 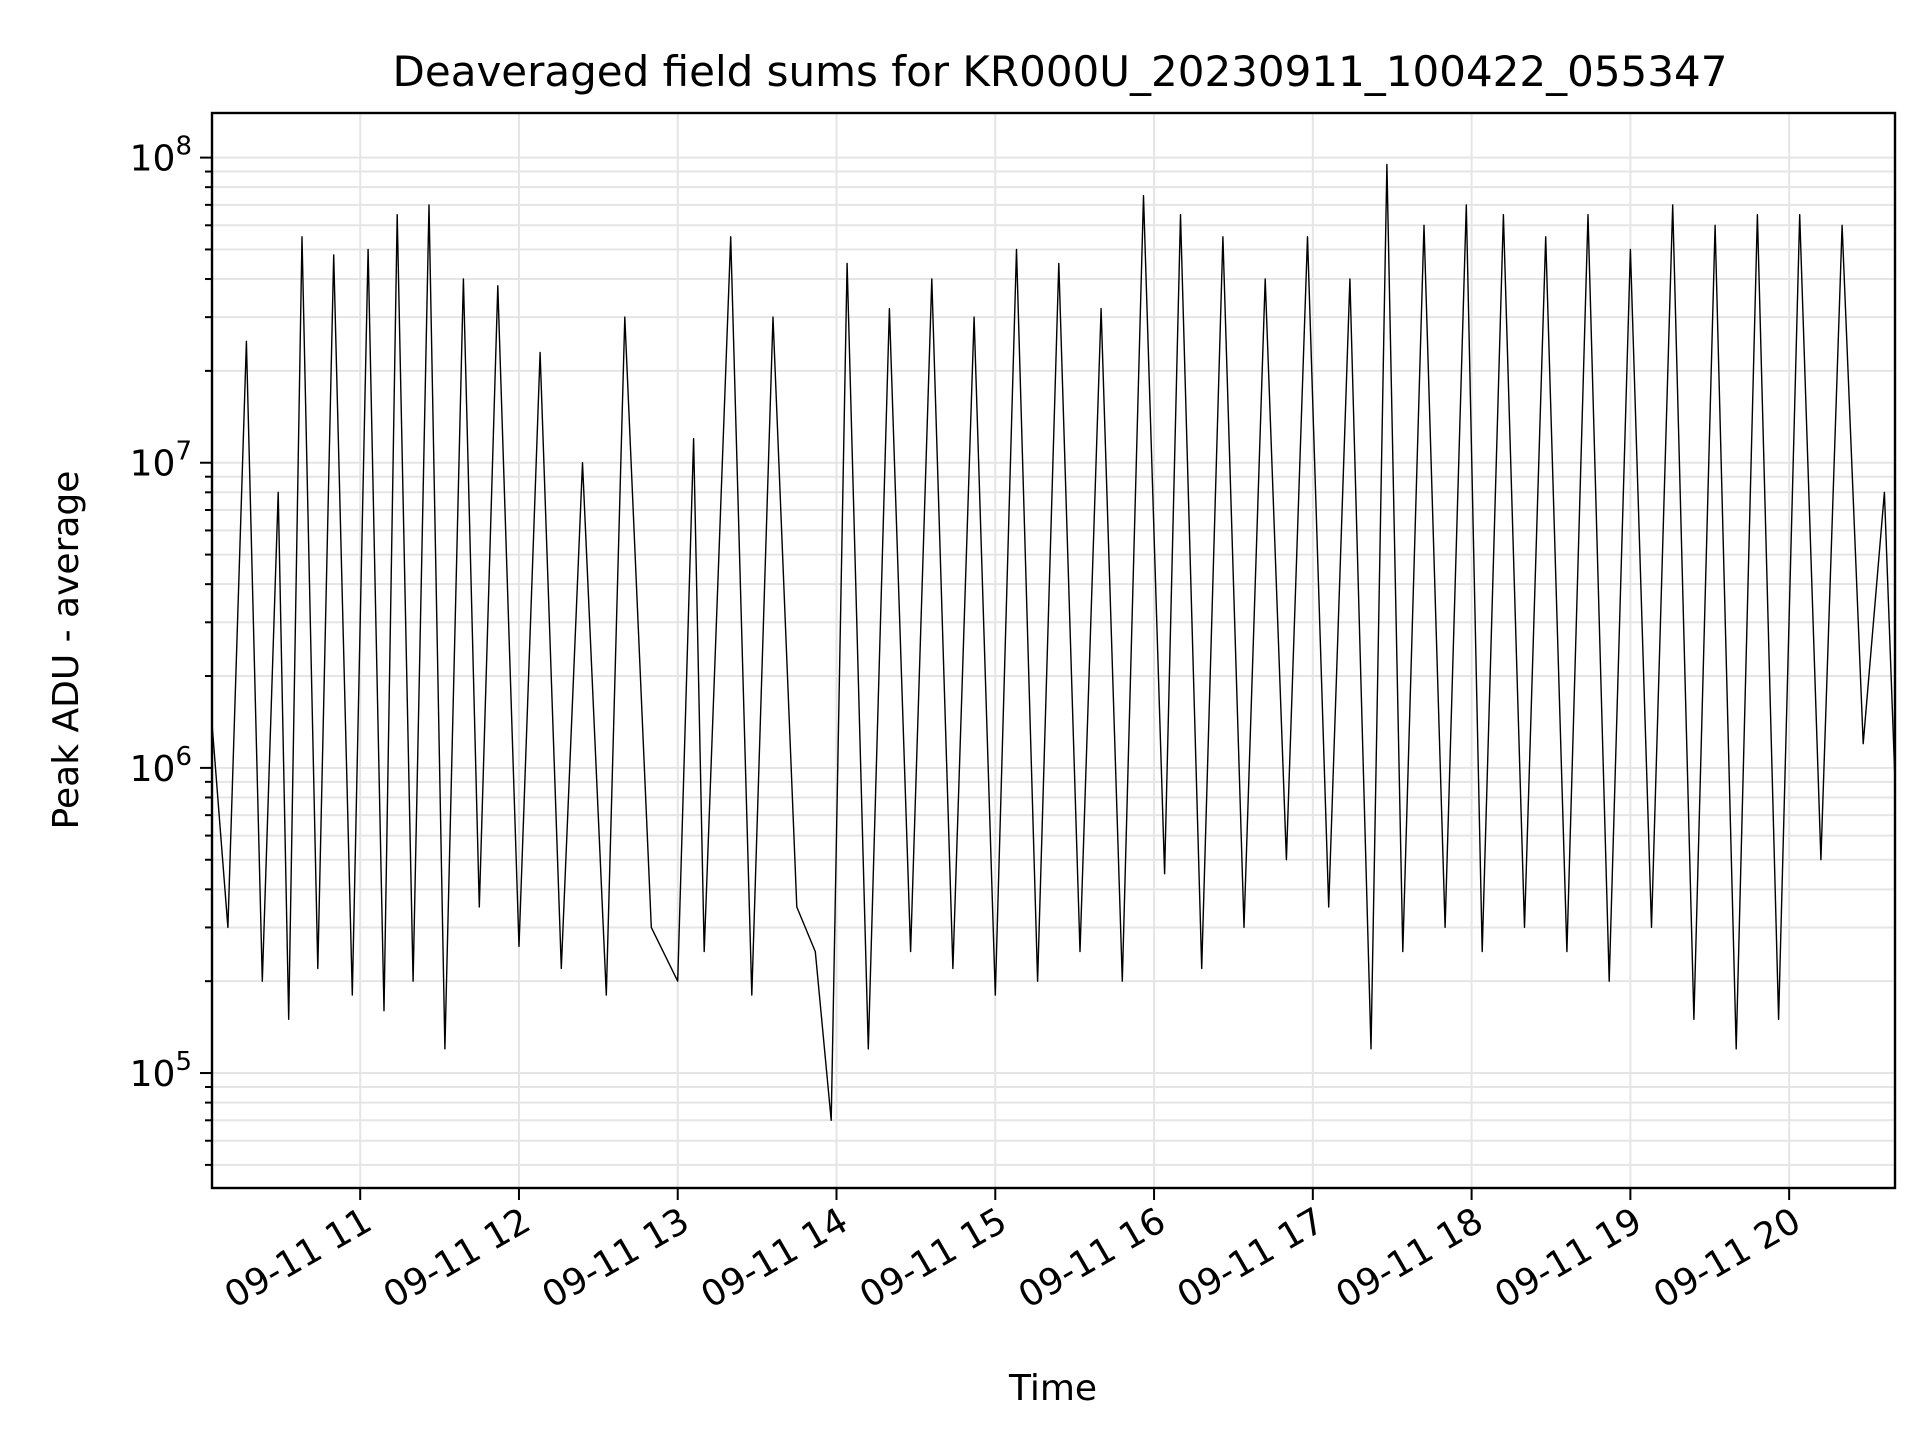 I want to click on y-tick-label: 10⁸, so click(x=161, y=156).